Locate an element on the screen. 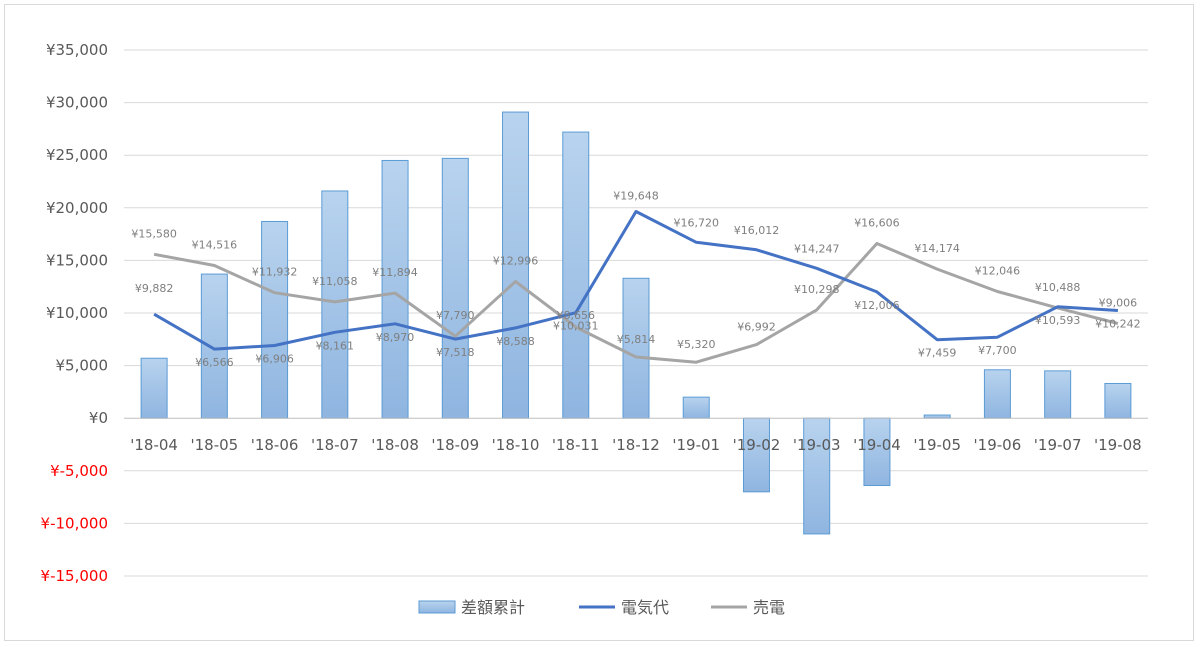 The width and height of the screenshot is (1200, 647). x-tick-label: '19-05 is located at coordinates (937, 445).